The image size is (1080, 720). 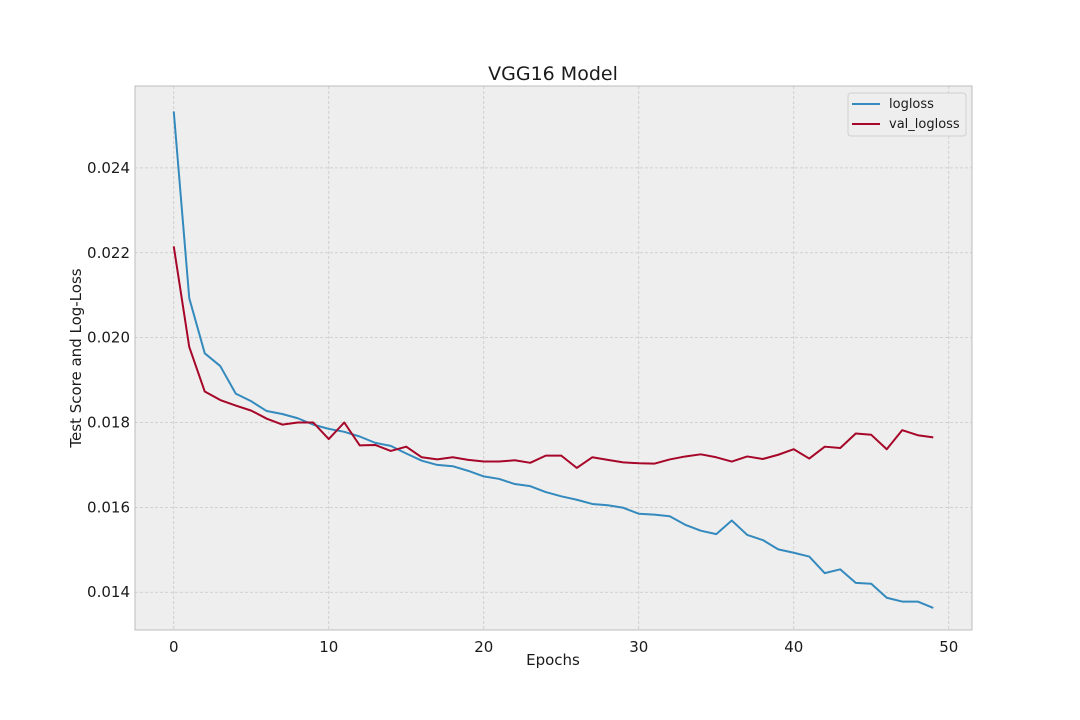 What do you see at coordinates (553, 74) in the screenshot?
I see `chart-title: VGG16 Model` at bounding box center [553, 74].